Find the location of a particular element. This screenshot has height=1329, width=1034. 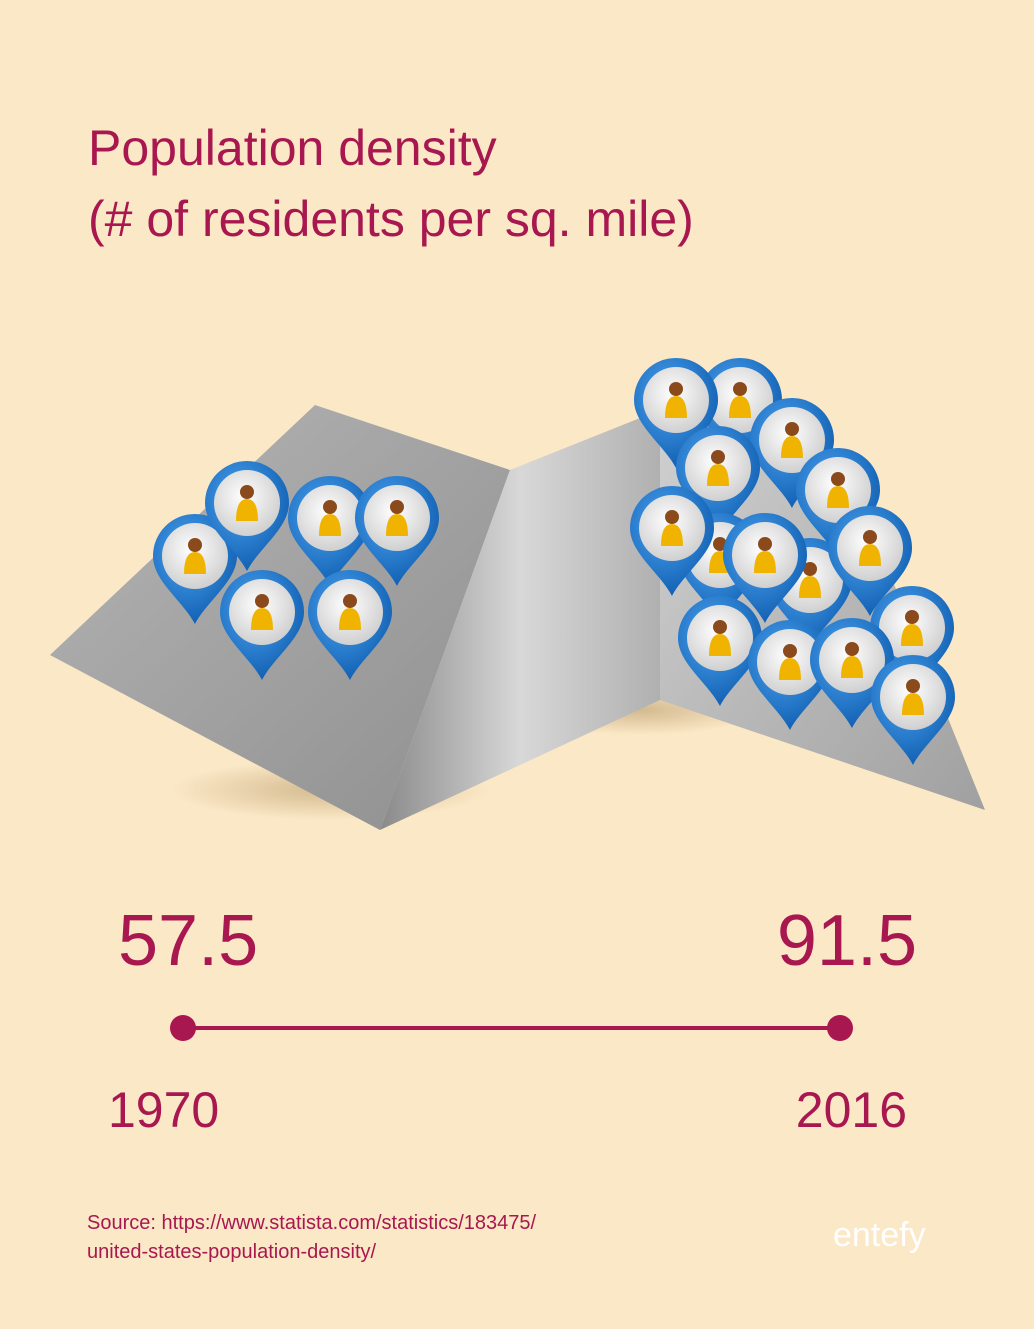

value: 91.5 is located at coordinates (847, 941).